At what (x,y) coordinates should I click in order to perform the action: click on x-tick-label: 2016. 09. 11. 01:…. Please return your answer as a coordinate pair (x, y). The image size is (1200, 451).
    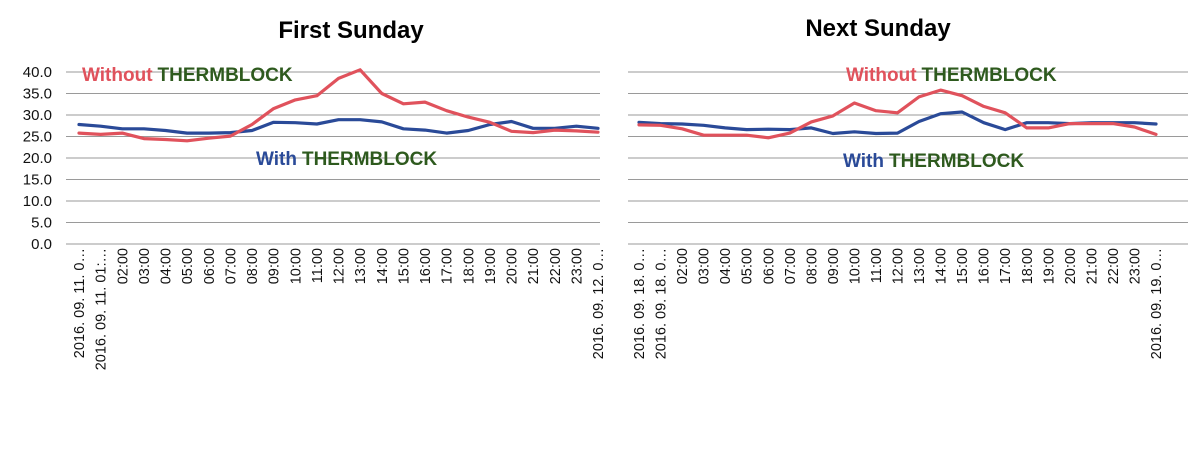
    Looking at the image, I should click on (102, 309).